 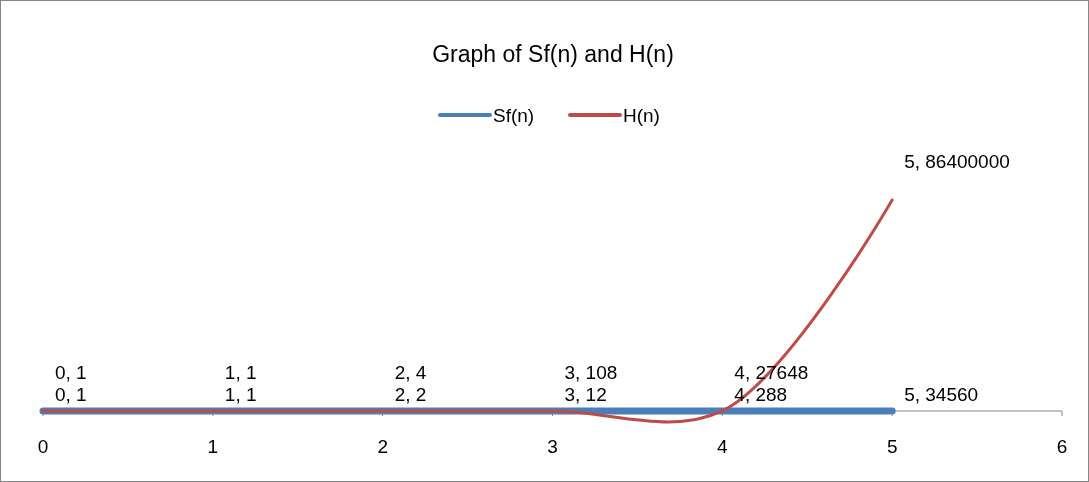 I want to click on legend-label: Sf(n), so click(x=514, y=115).